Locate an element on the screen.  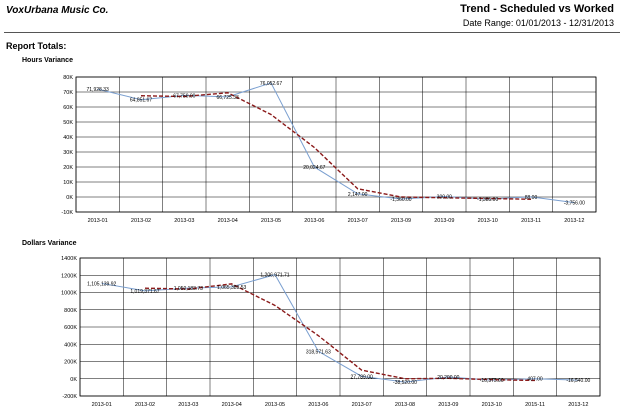
dollars-chart-title: Dollars Variance is located at coordinates (49, 243).